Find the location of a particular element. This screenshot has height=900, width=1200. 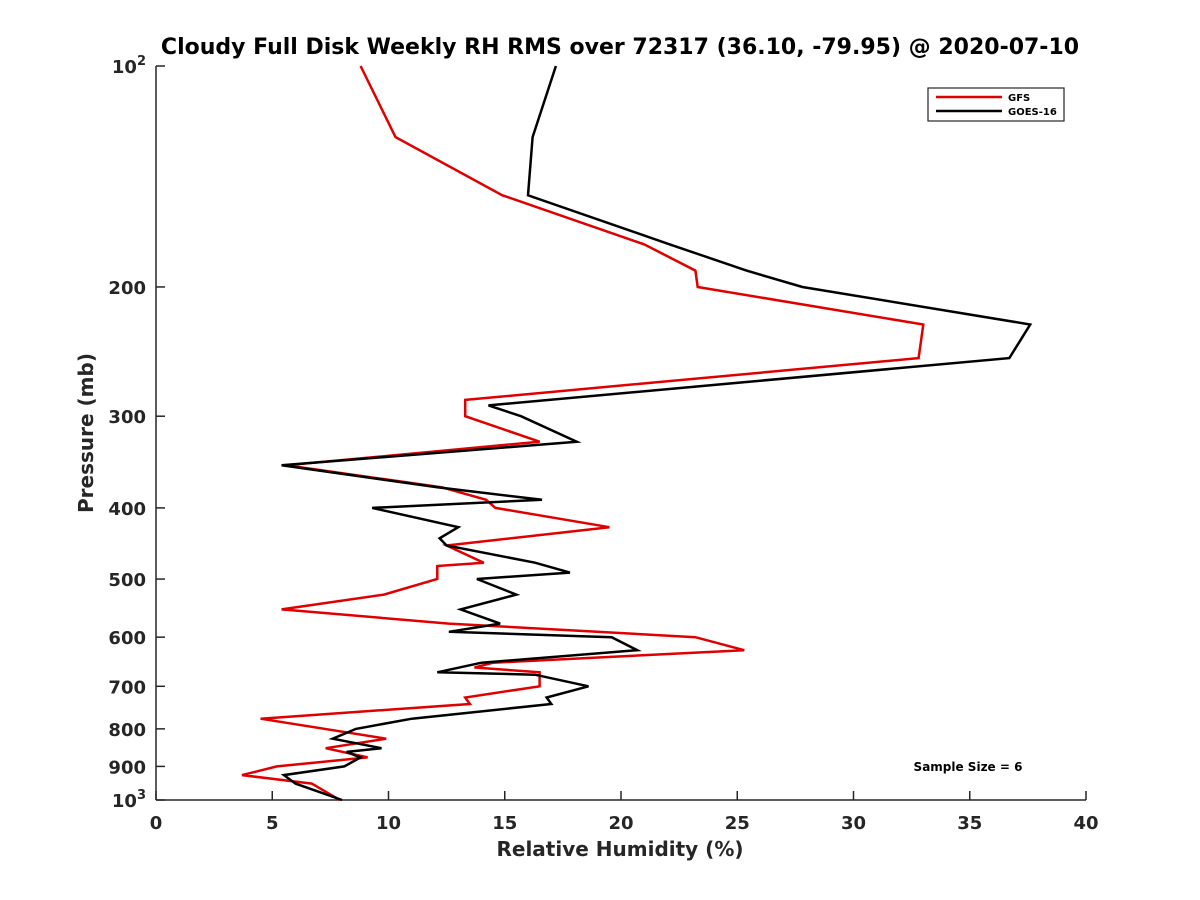

x-tick-label: 5 is located at coordinates (272, 823).